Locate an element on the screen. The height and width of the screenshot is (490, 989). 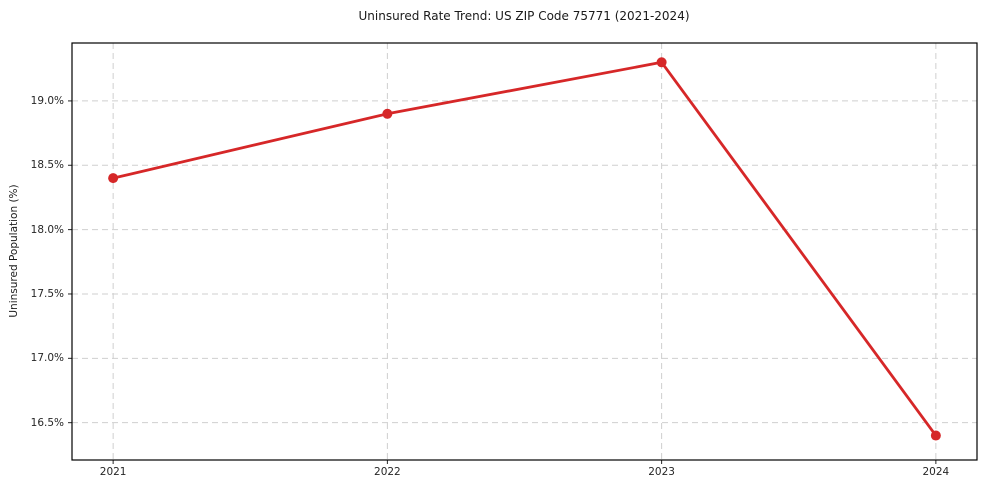
x-tick-label: 2022 is located at coordinates (387, 472).